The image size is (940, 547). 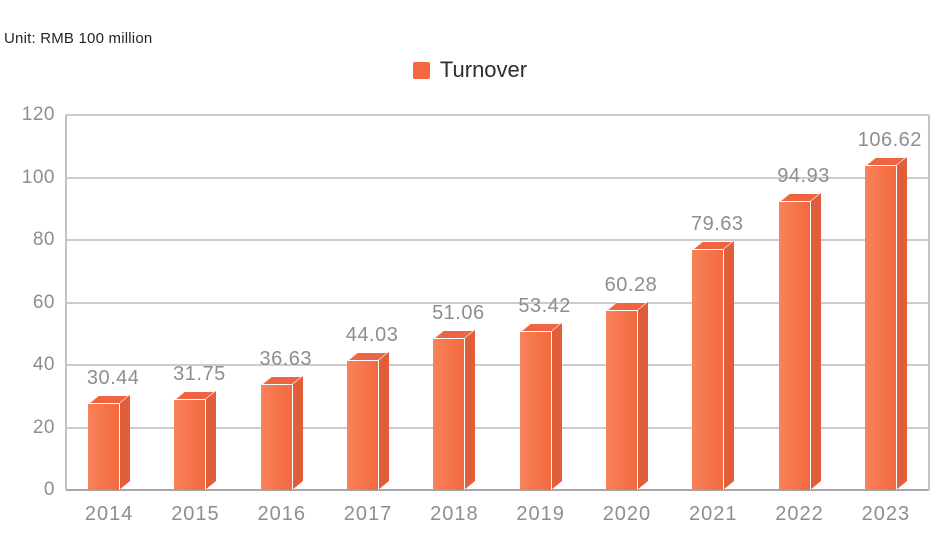 What do you see at coordinates (458, 313) in the screenshot?
I see `value-label-2018: 51.06` at bounding box center [458, 313].